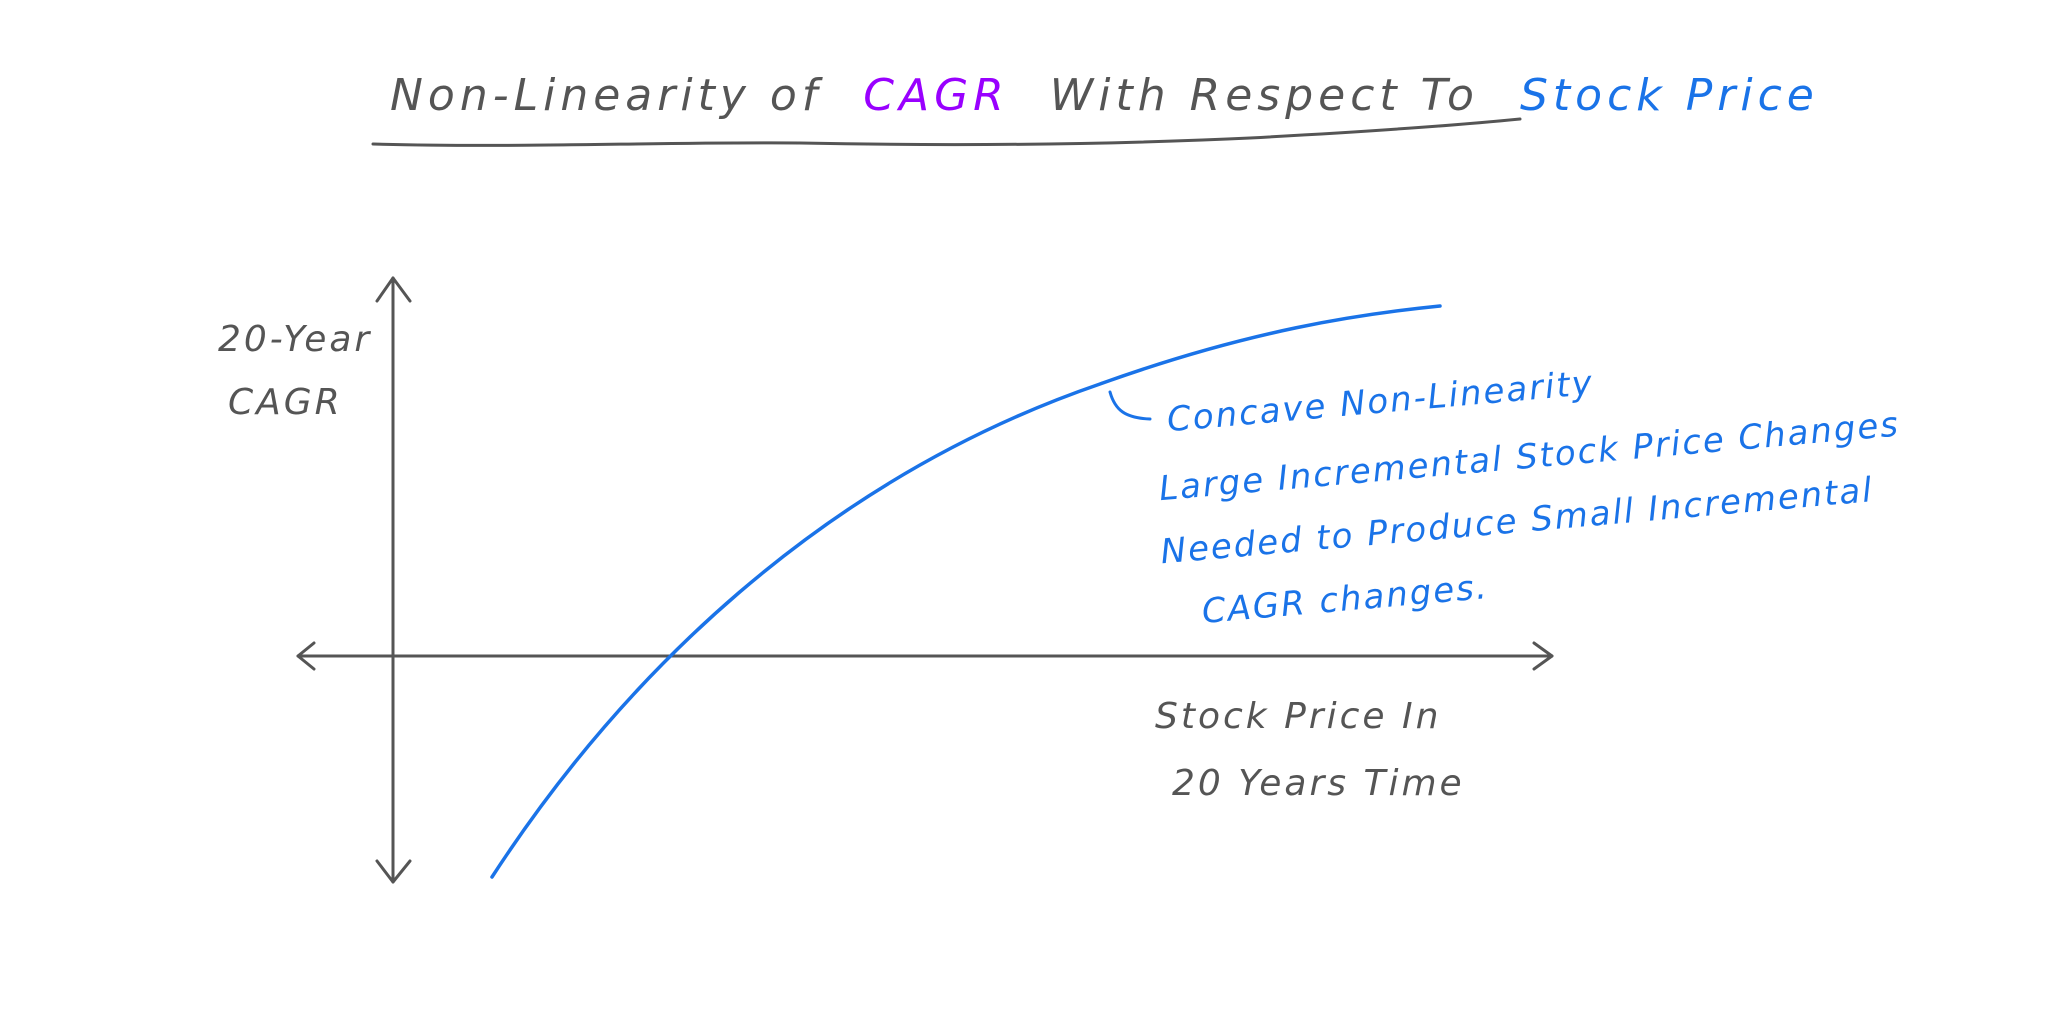 Image resolution: width=2048 pixels, height=1024 pixels. Describe the element at coordinates (393, 871) in the screenshot. I see `y-axis-arrow-down-icon` at that location.